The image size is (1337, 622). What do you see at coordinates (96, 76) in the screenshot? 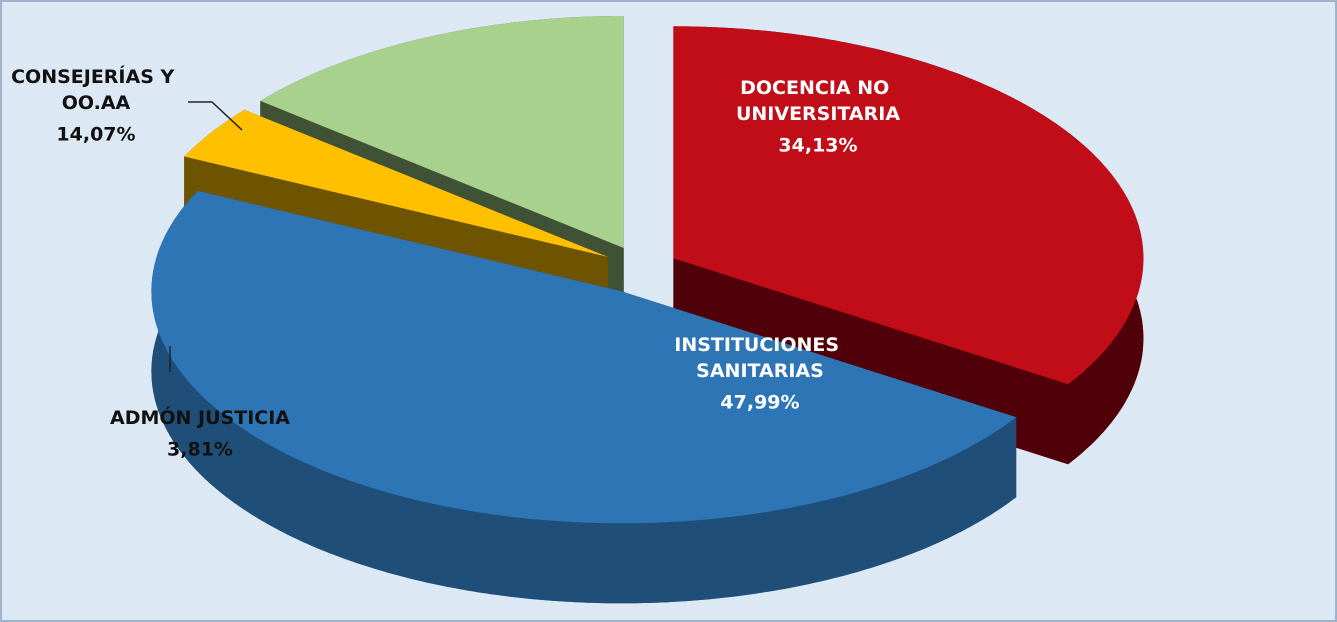
I see `label-line: CONSEJERÍAS Y` at bounding box center [96, 76].